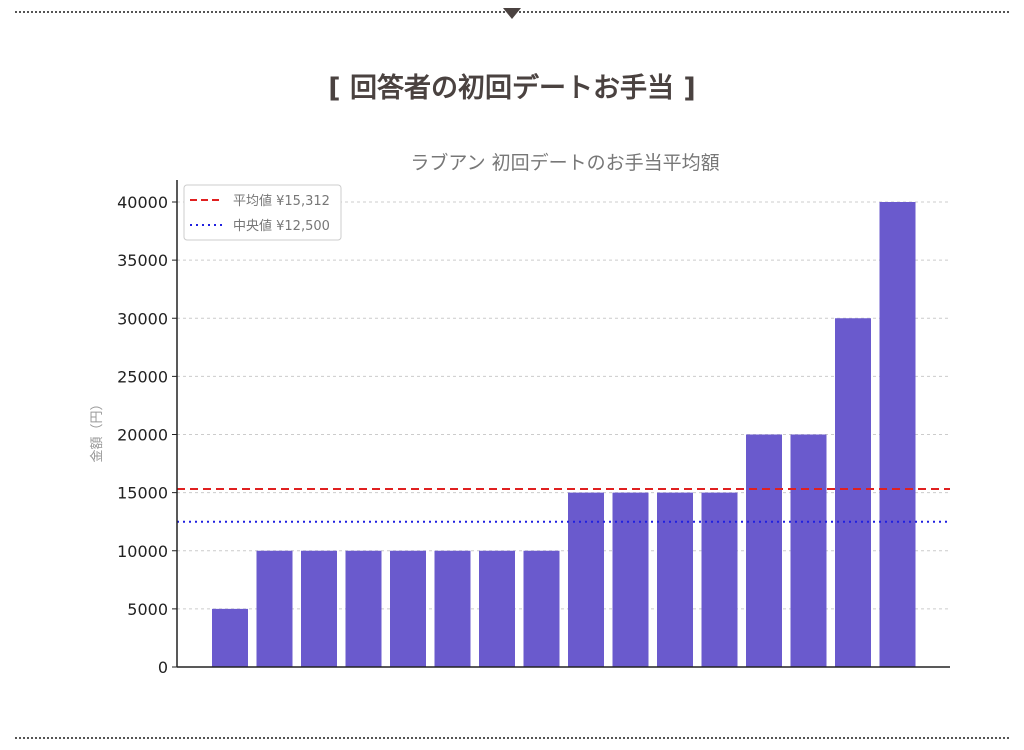  I want to click on legend: 平均値 ¥15,312 中央値 ¥12,500, so click(262, 212).